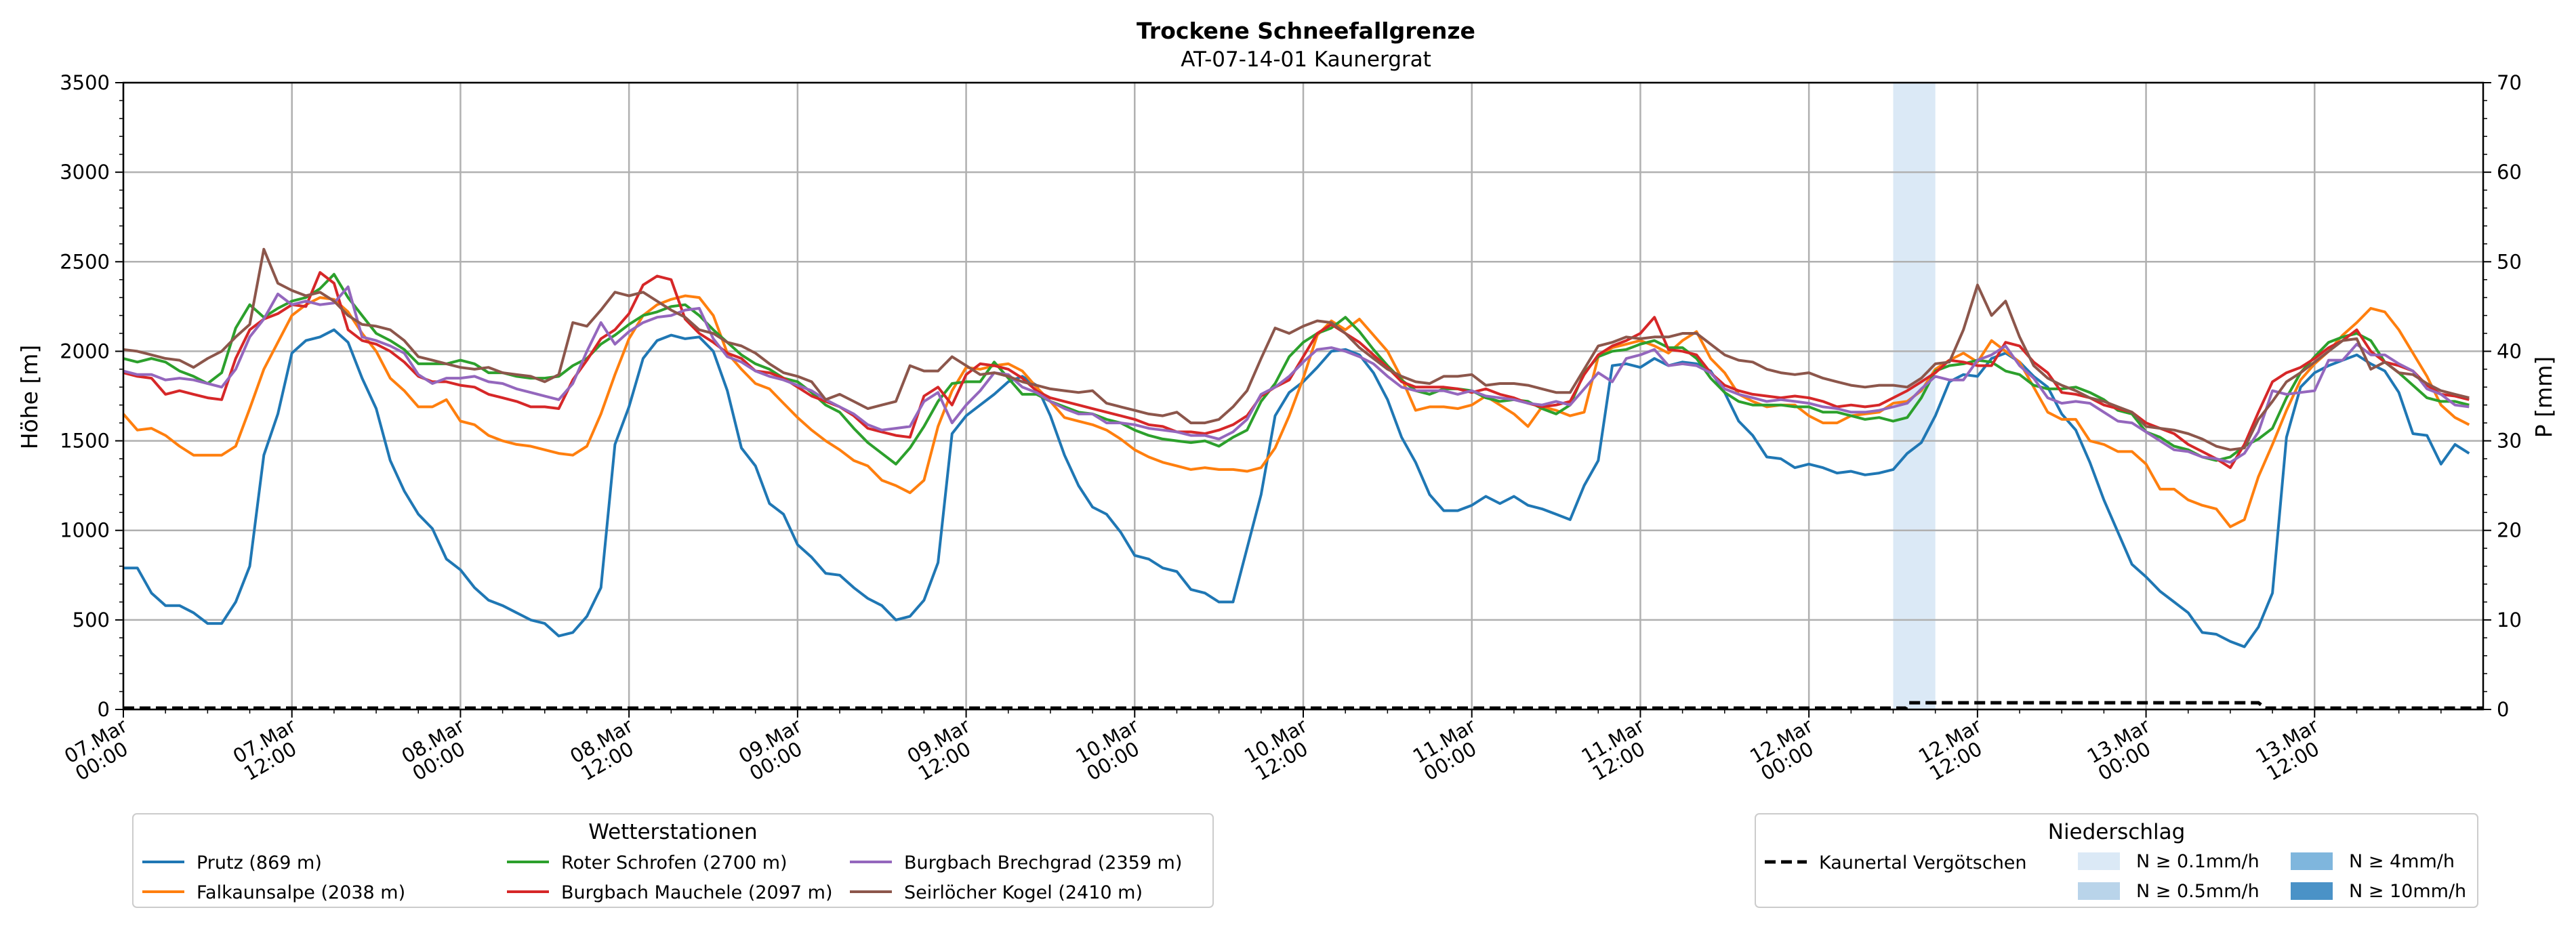 Image resolution: width=2576 pixels, height=929 pixels. What do you see at coordinates (1303, 705) in the screenshot?
I see `precipitation-line` at bounding box center [1303, 705].